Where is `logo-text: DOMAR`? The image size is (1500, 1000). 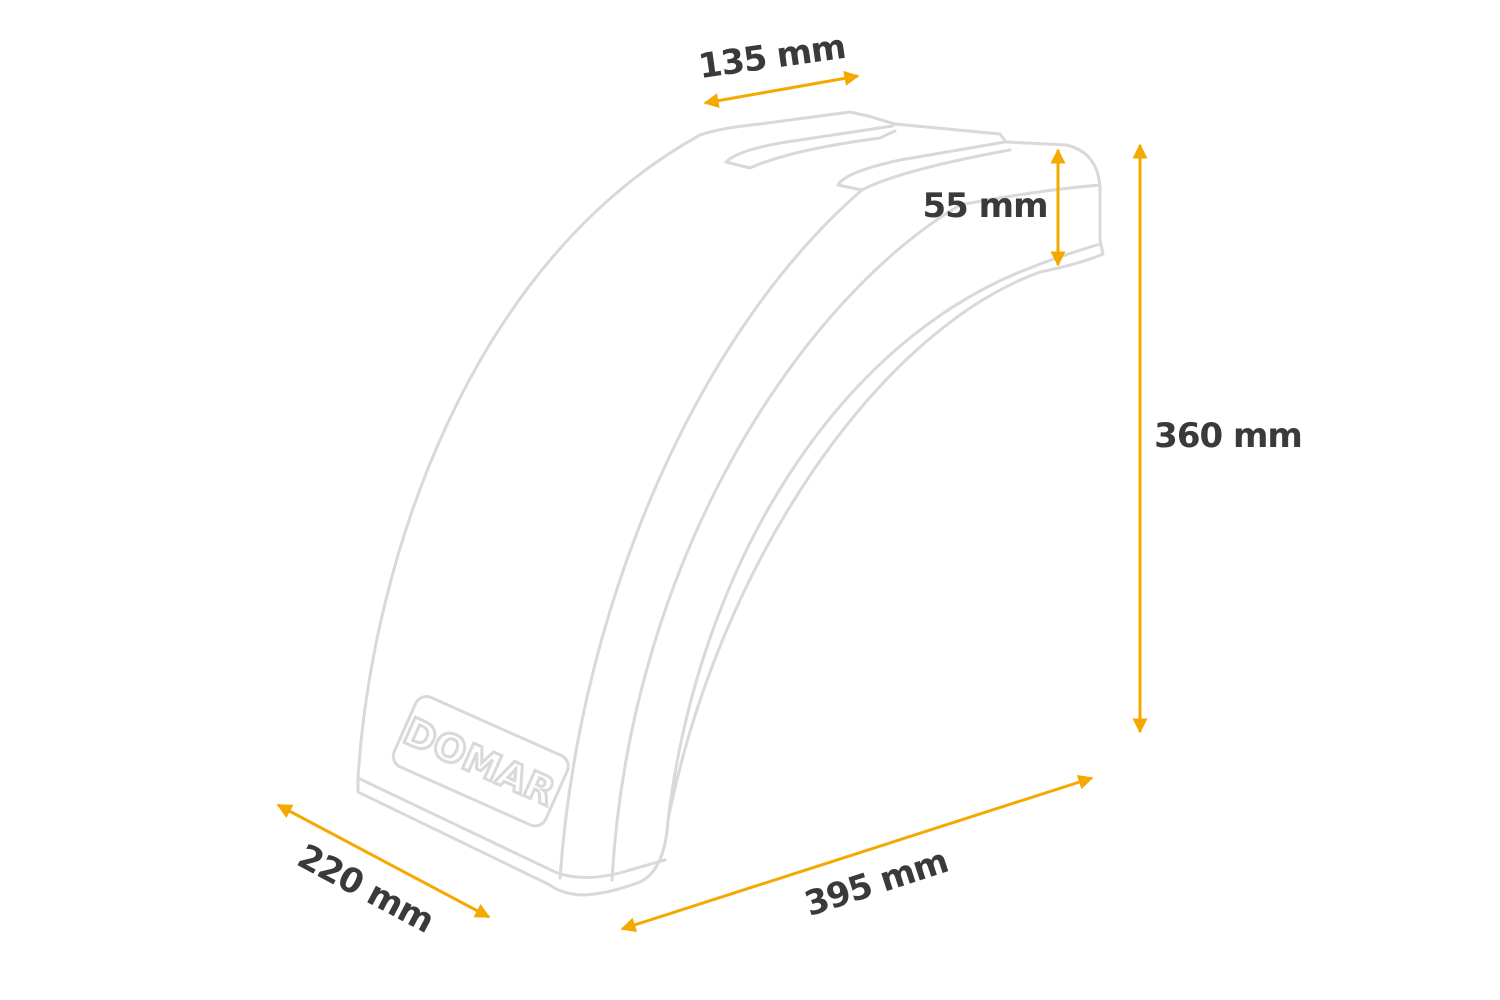
logo-text: DOMAR is located at coordinates (479, 761).